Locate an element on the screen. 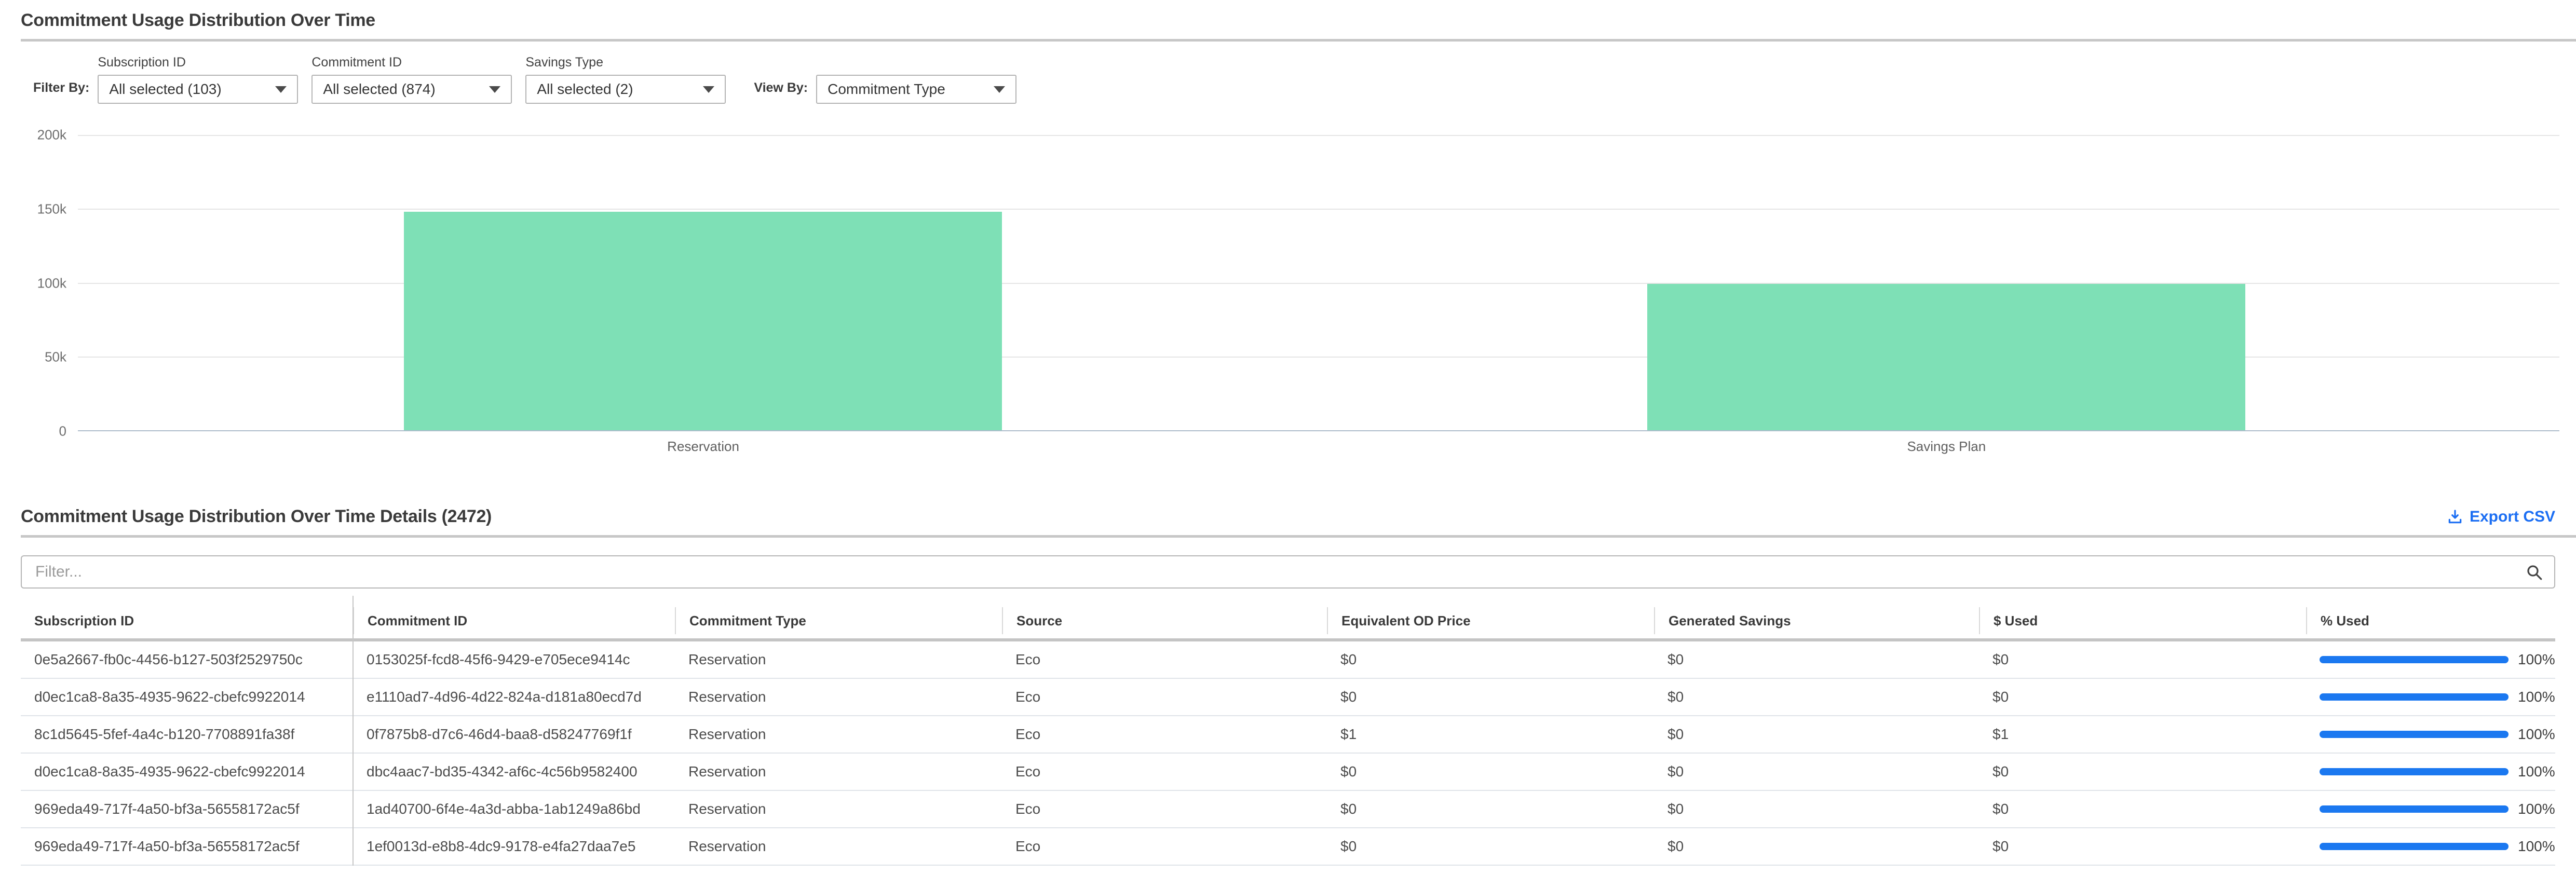 The width and height of the screenshot is (2576, 875). cell-equivalent-od-price: $1 is located at coordinates (1348, 734).